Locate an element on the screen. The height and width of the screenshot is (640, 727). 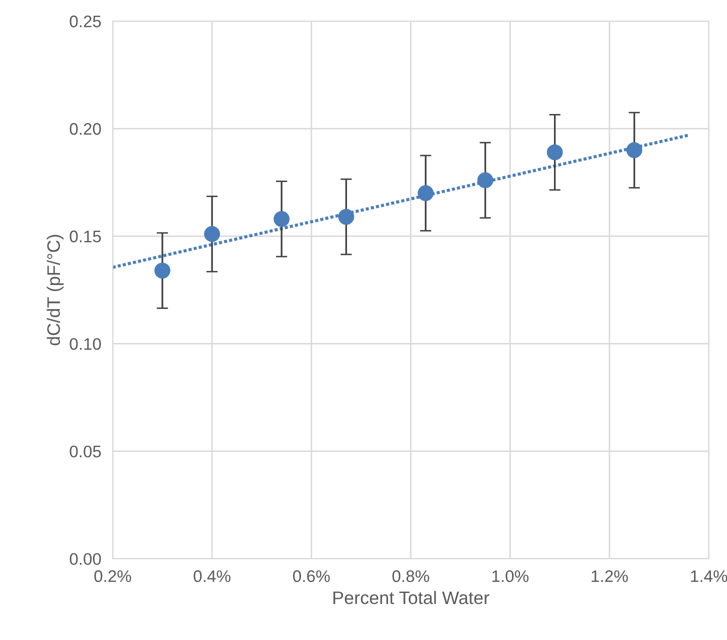
x-axis-title: Percent Total Water is located at coordinates (411, 597).